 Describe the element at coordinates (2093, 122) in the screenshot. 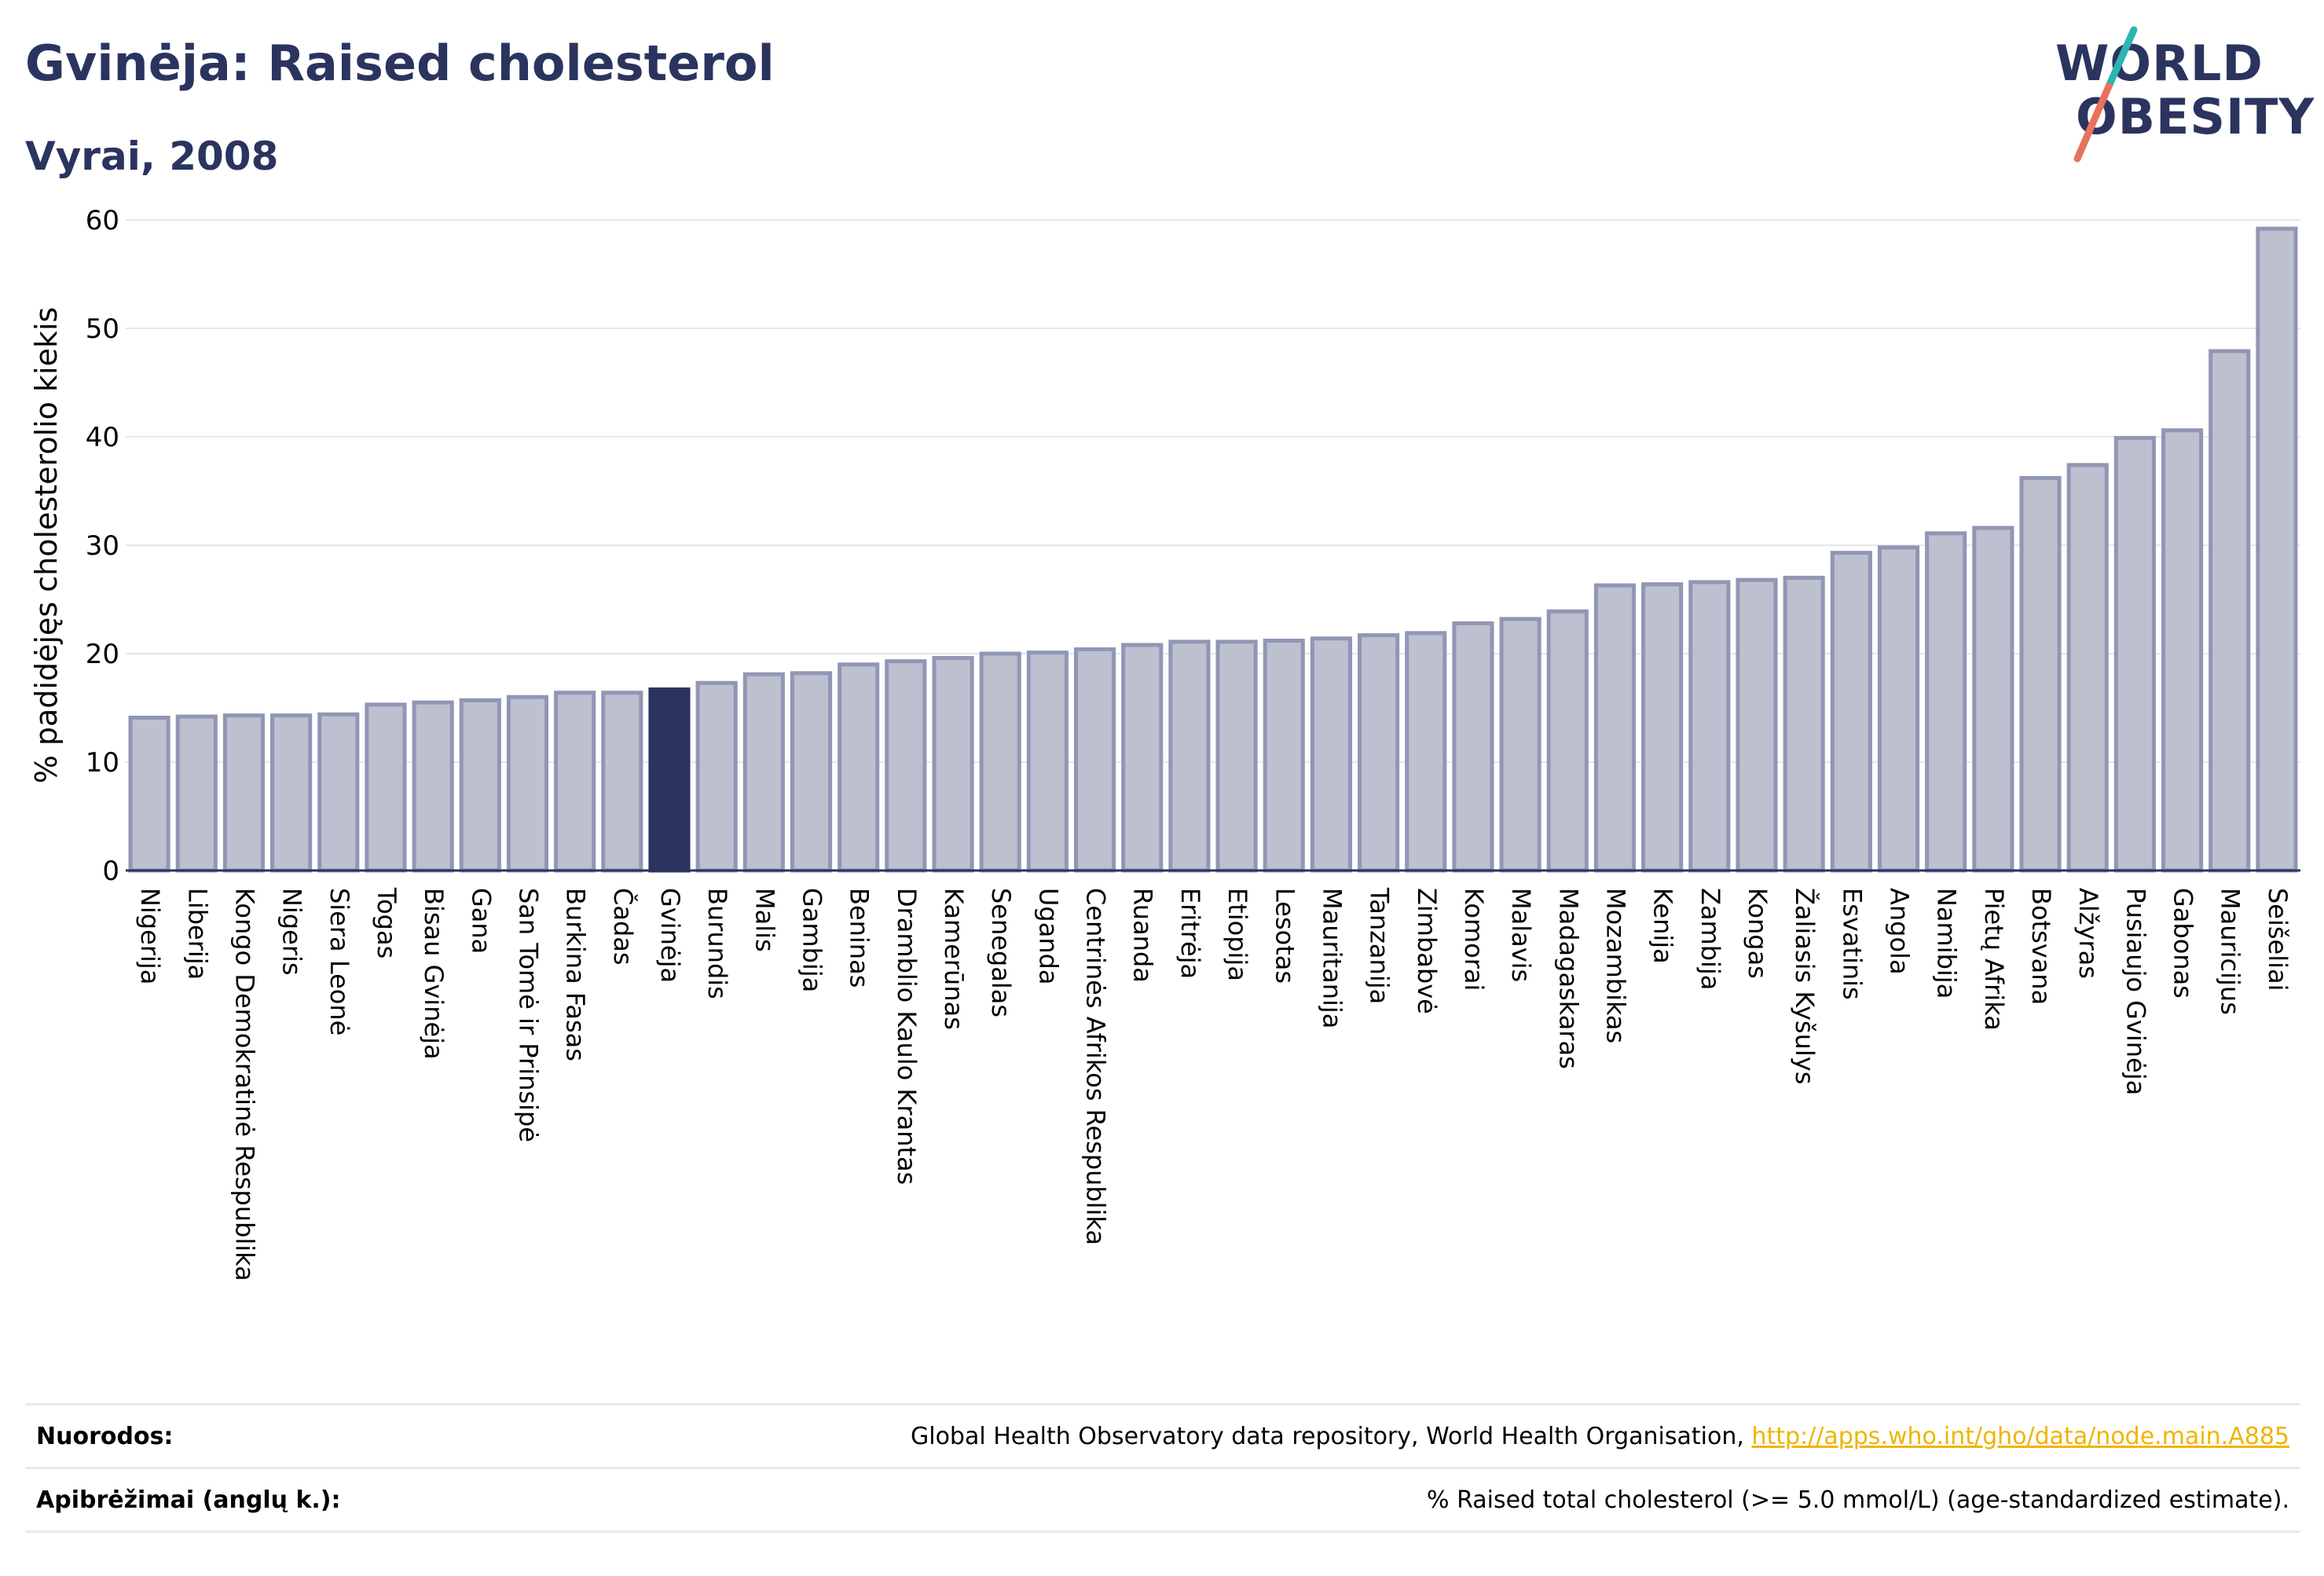

I see `logo-slash-bottom` at that location.